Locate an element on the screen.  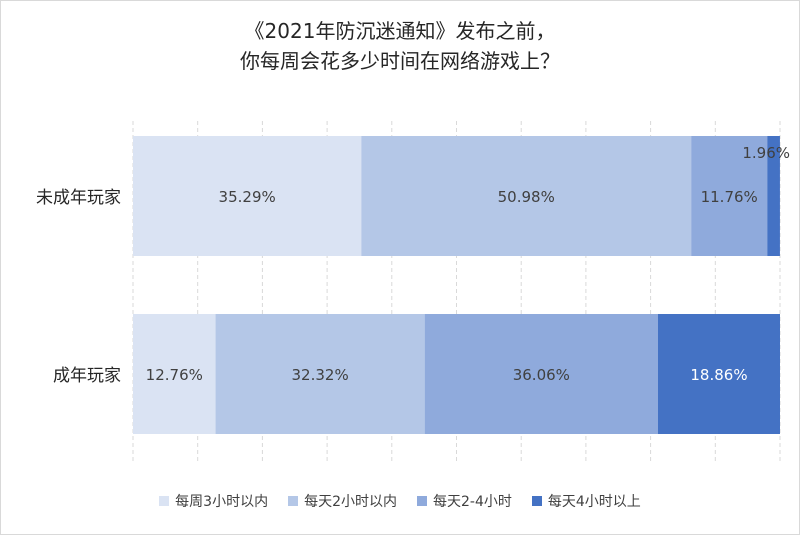
legend-label-1: 每天2小时以内 is located at coordinates (351, 502).